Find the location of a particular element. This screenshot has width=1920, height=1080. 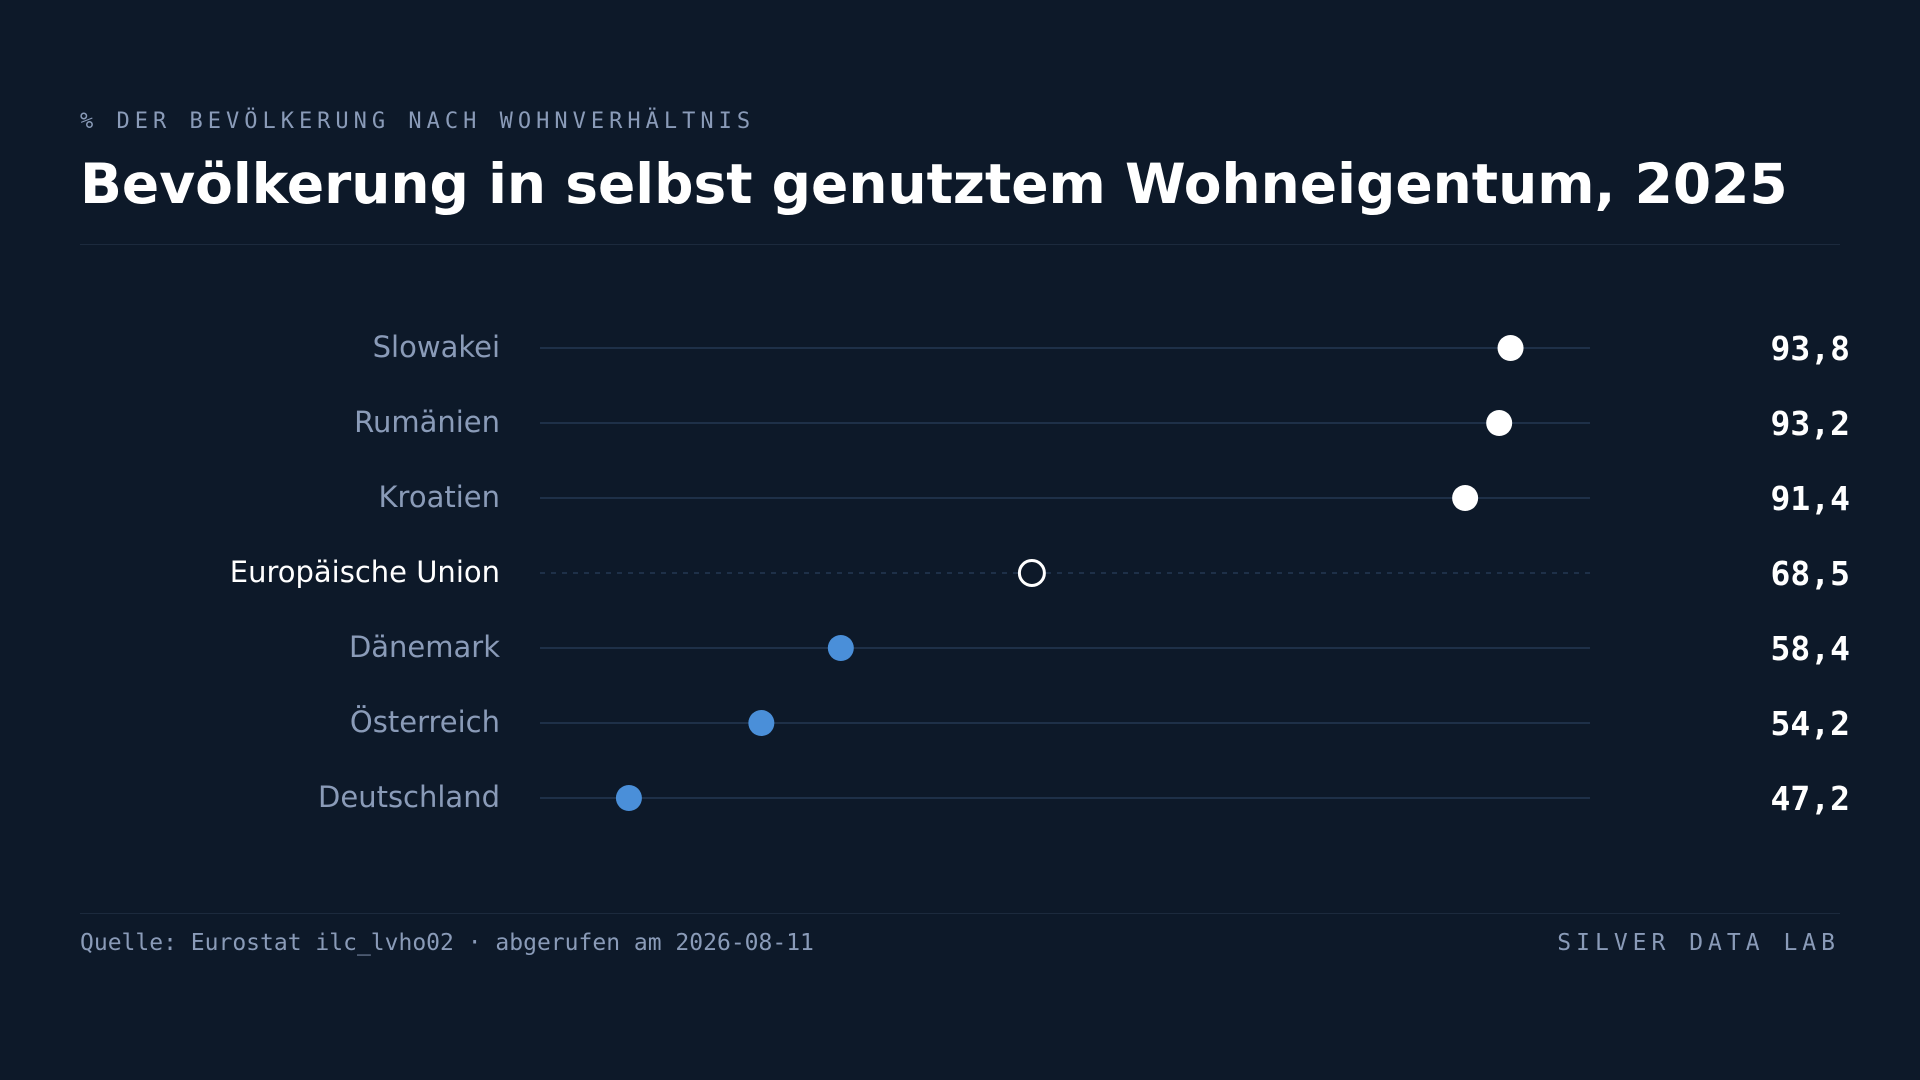

category-label: Rumänien is located at coordinates (427, 422).